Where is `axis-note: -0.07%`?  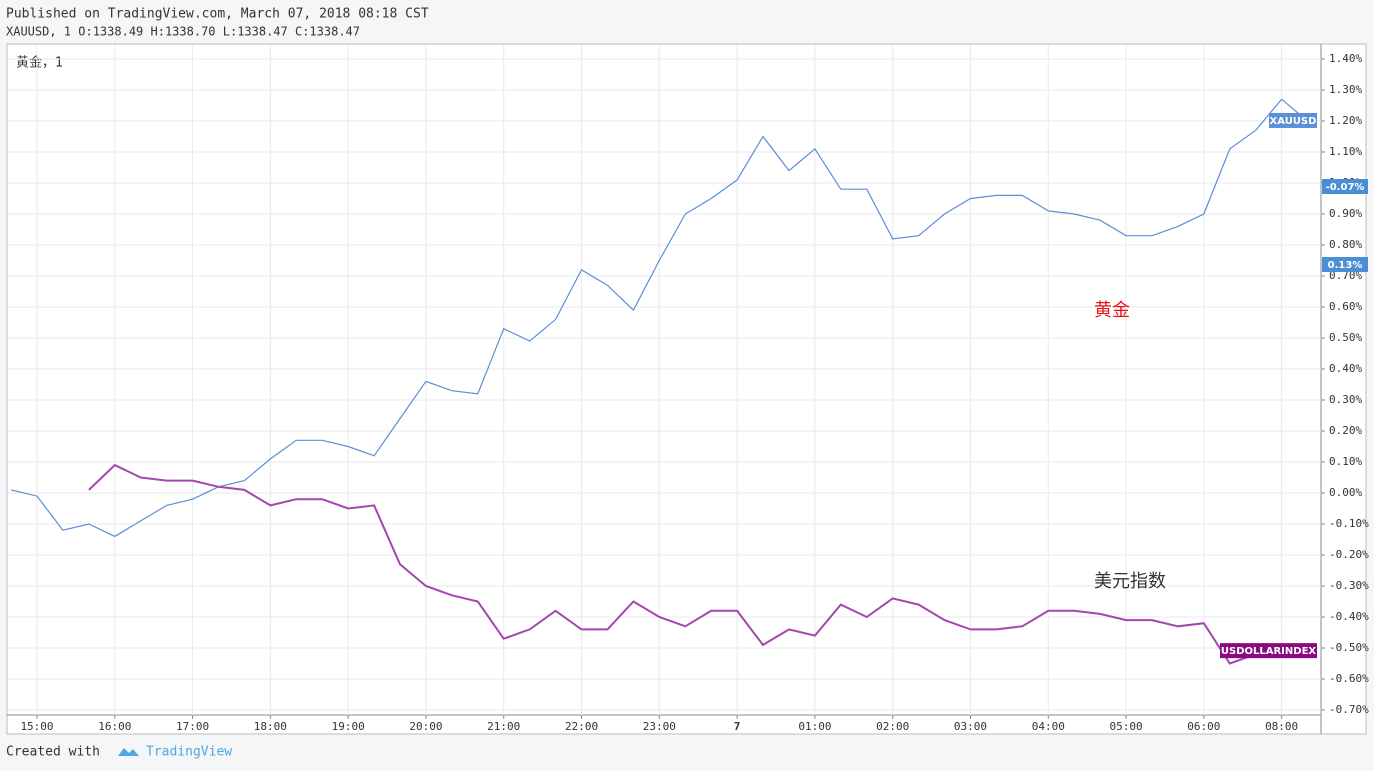
axis-note: -0.07% is located at coordinates (1345, 187).